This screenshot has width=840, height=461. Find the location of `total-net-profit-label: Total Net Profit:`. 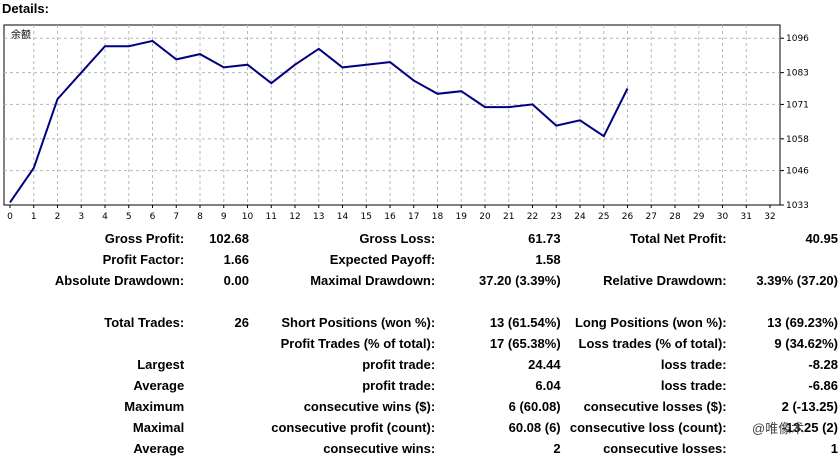

total-net-profit-label: Total Net Profit: is located at coordinates (678, 238).